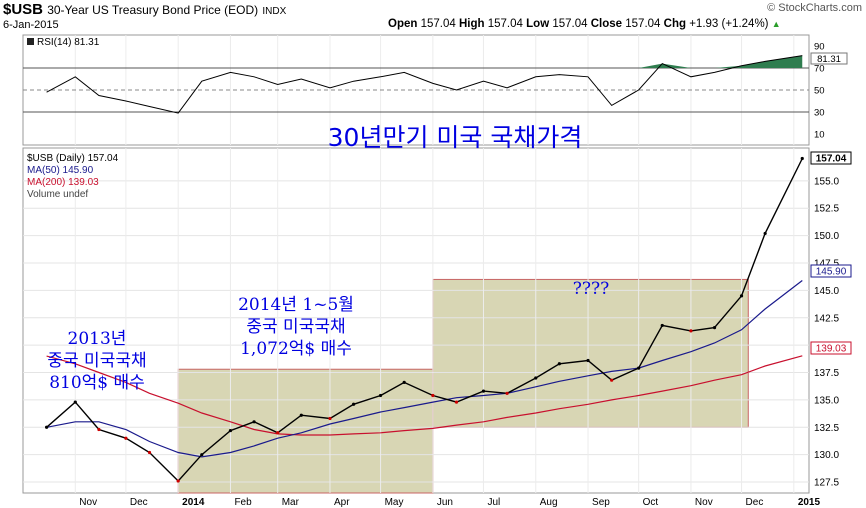  Describe the element at coordinates (493, 502) in the screenshot. I see `x-tick-label: Jul` at that location.